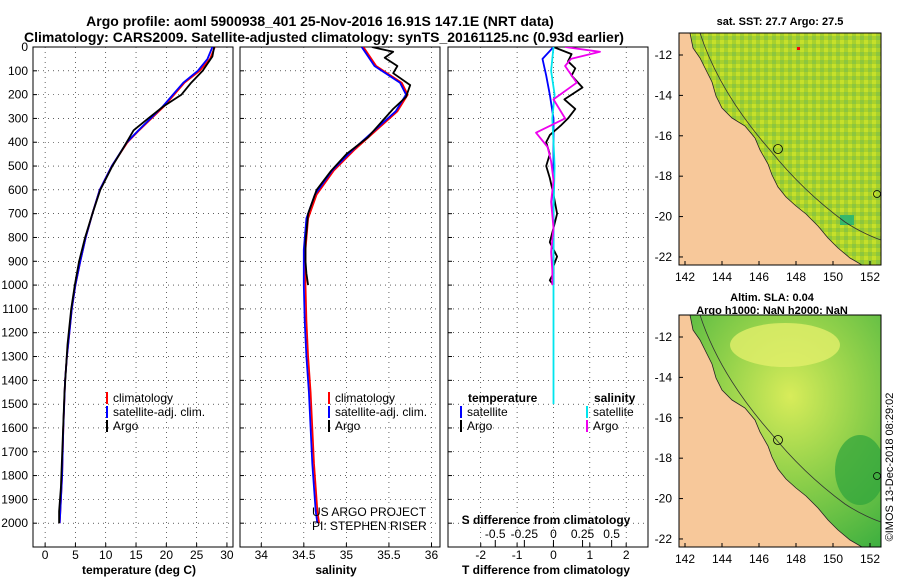  I want to click on x-tick-label: -1, so click(517, 555).